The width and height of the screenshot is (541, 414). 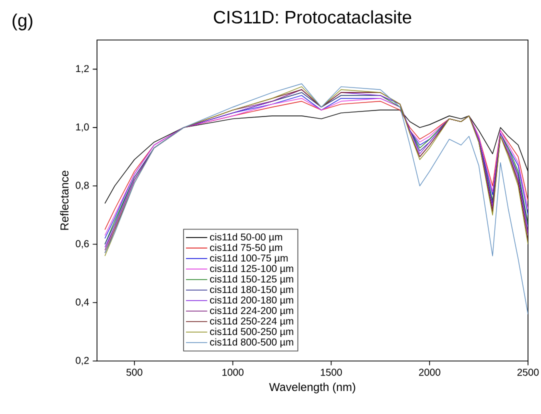 I want to click on x-tick-label: 2500, so click(x=528, y=372).